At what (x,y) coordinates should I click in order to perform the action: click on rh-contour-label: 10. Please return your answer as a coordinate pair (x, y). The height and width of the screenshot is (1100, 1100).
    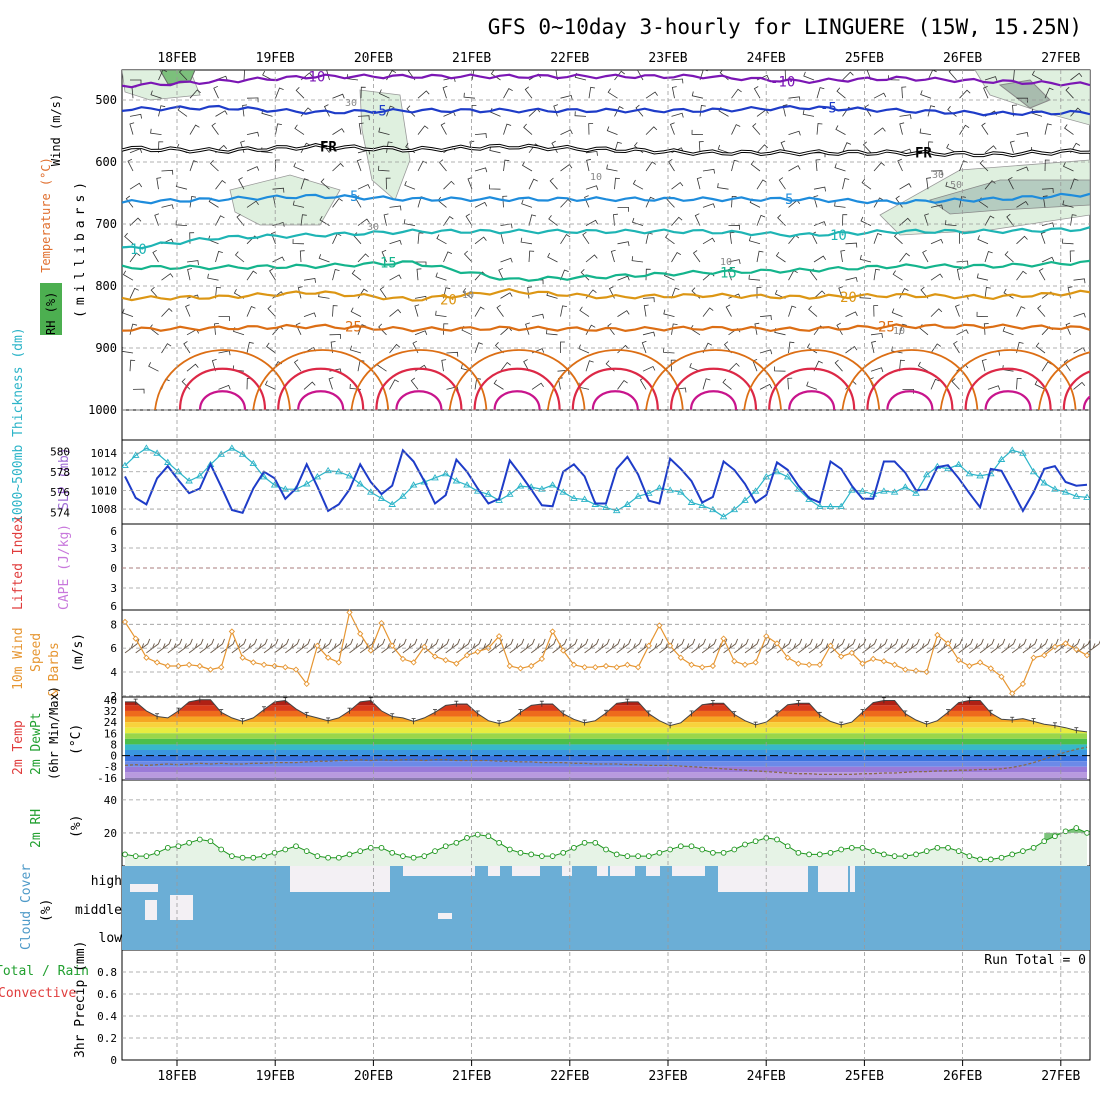
    Looking at the image, I should click on (899, 331).